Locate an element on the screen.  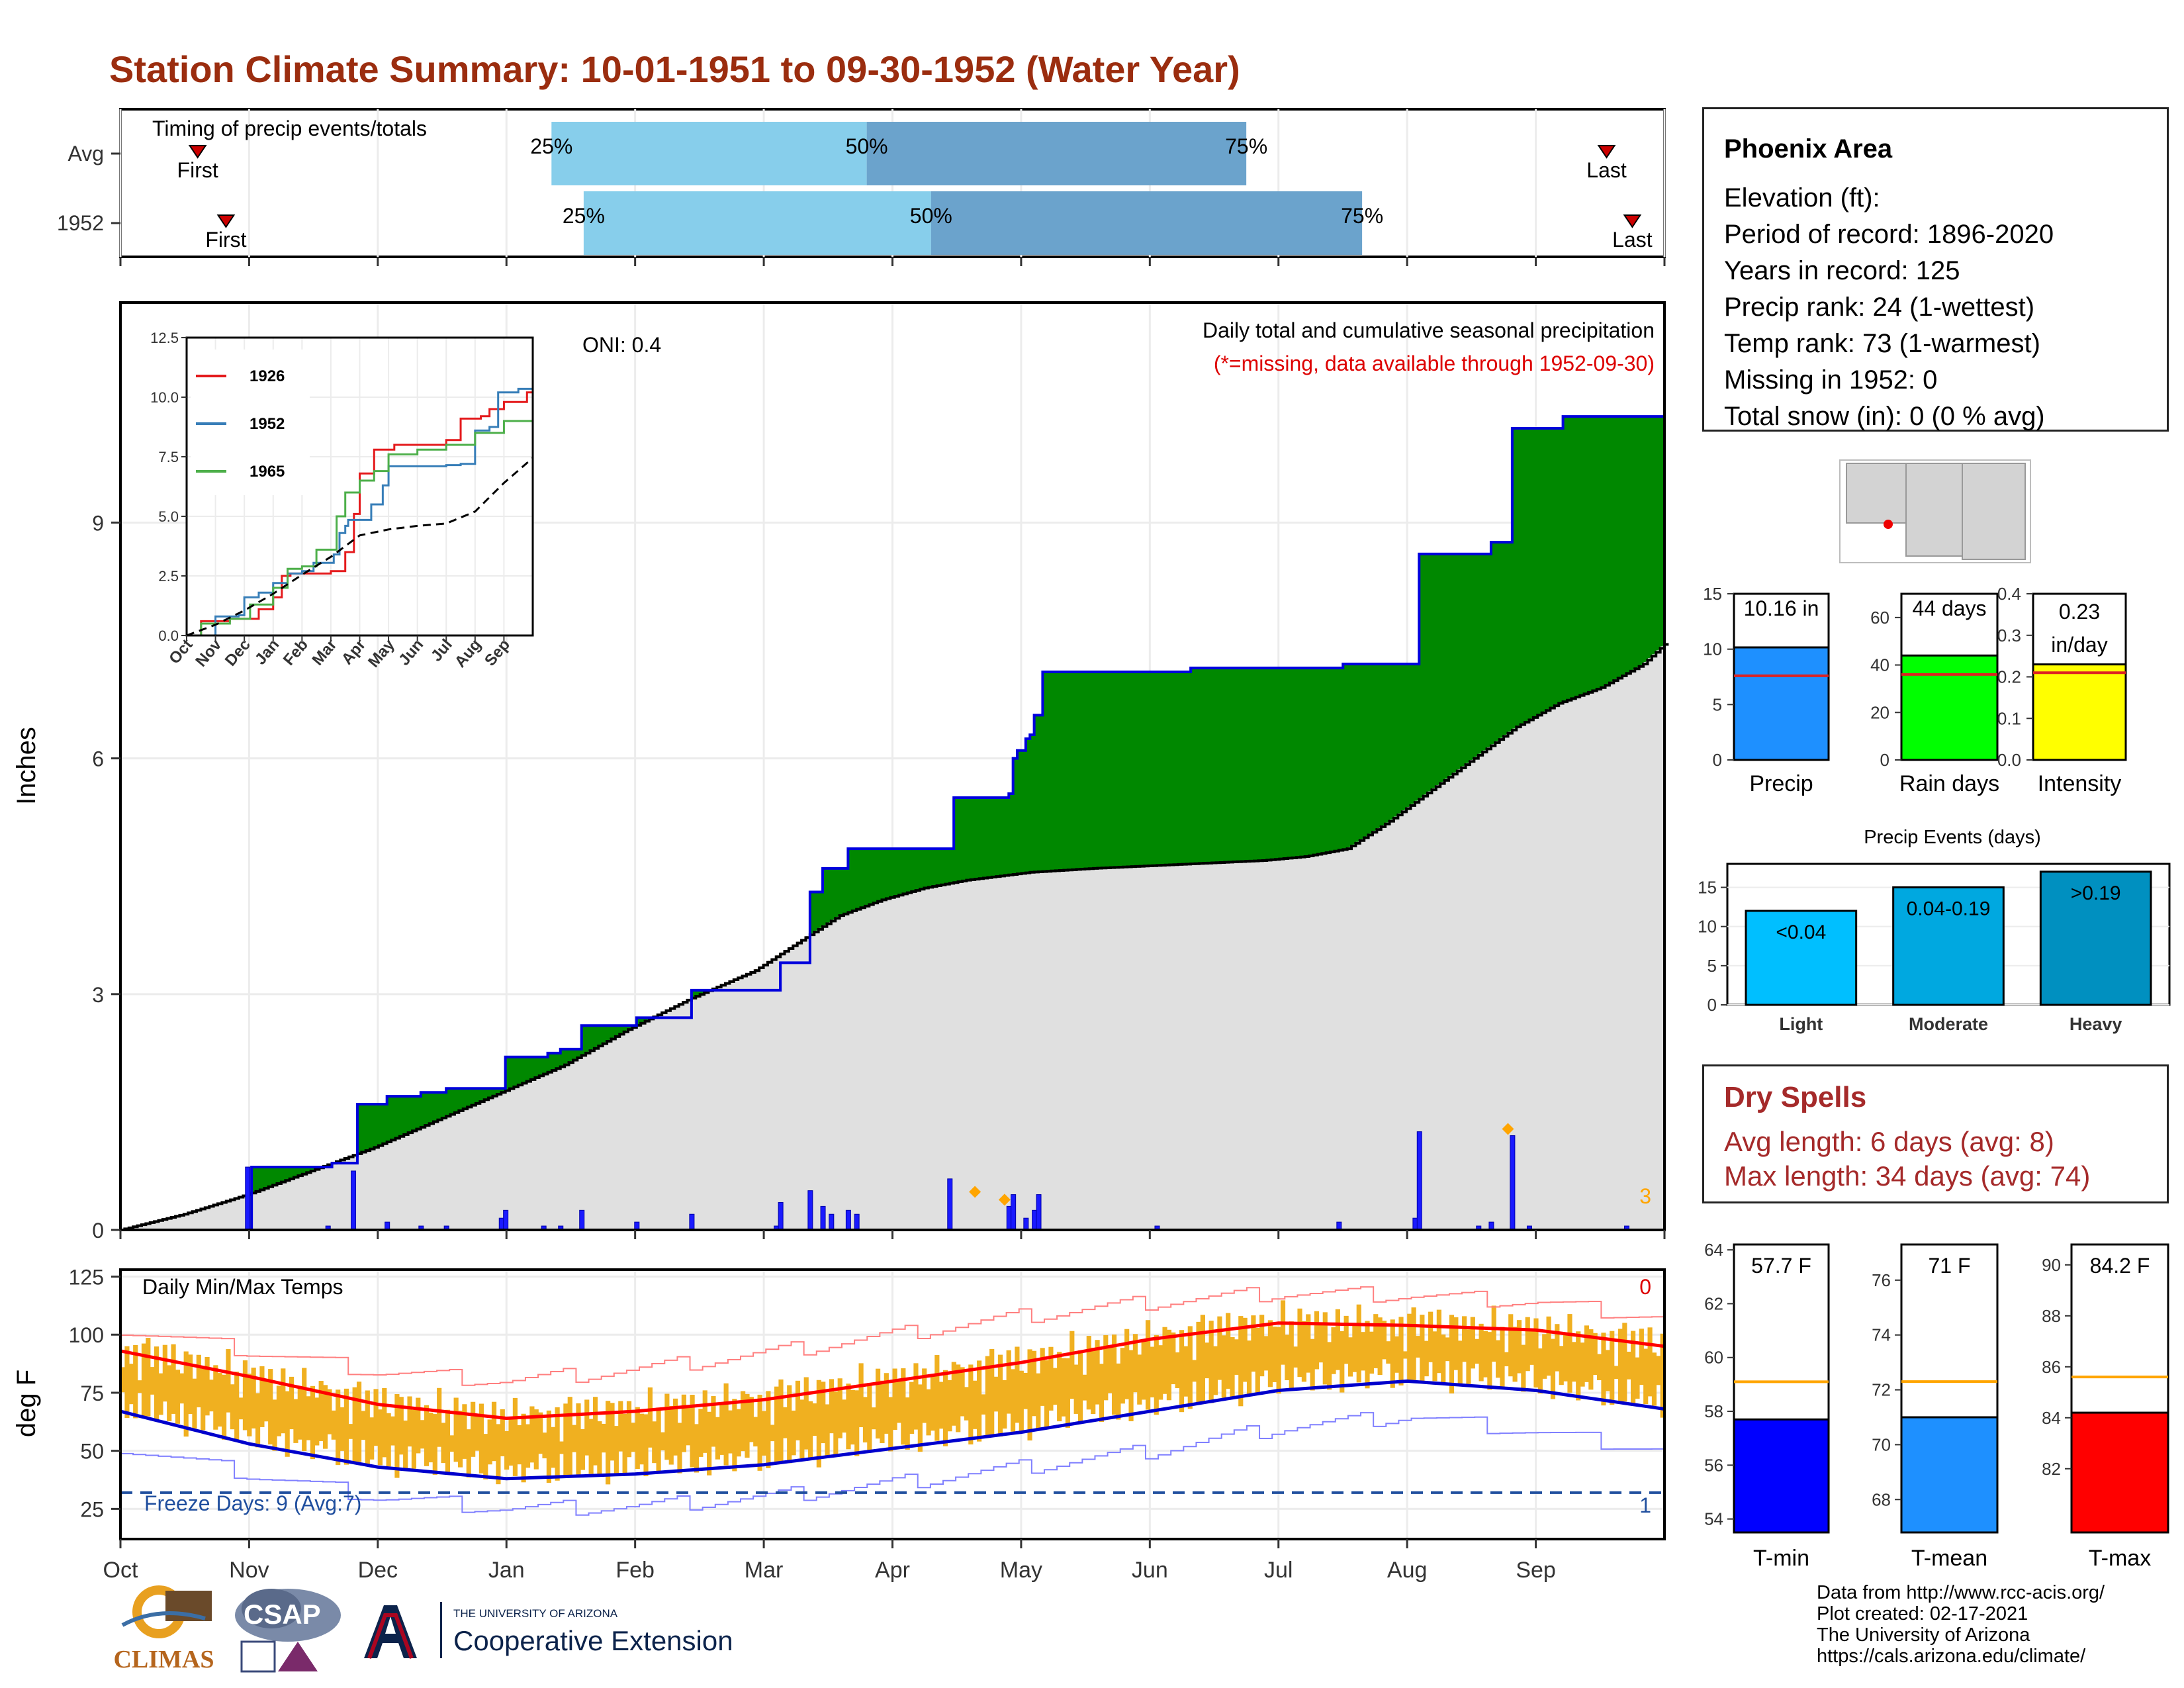
mini-ytick-label: 0.3 is located at coordinates (2009, 635).